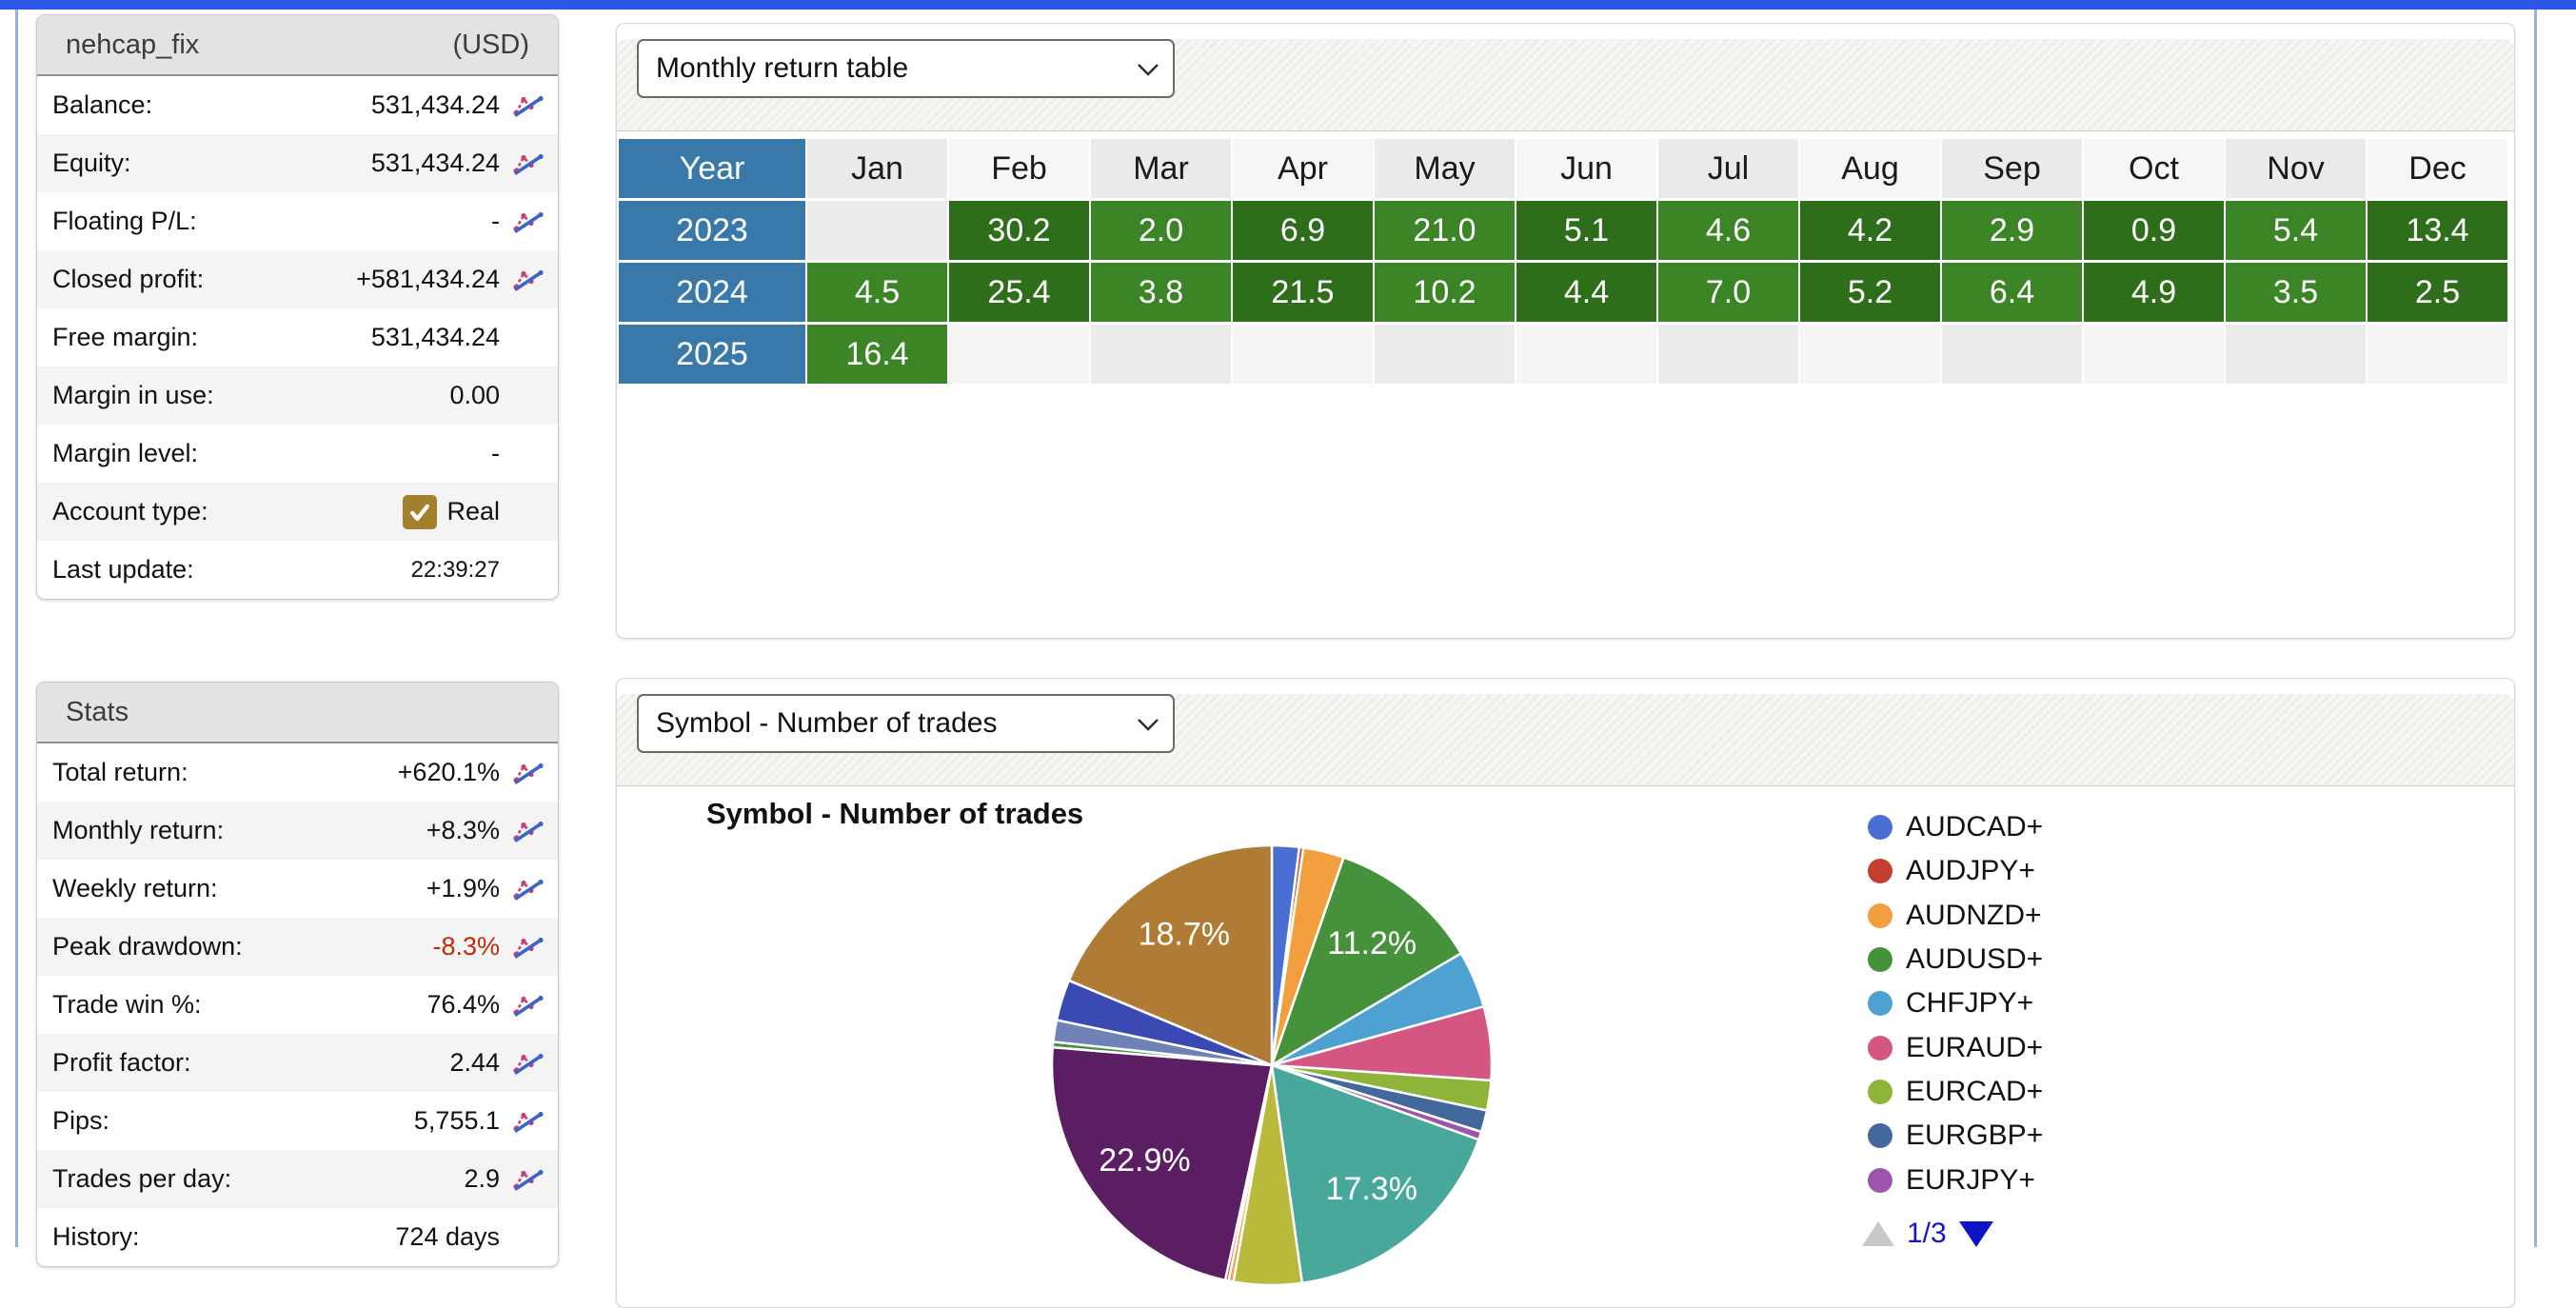 This screenshot has width=2576, height=1308. What do you see at coordinates (712, 168) in the screenshot?
I see `table-header-year: Year` at bounding box center [712, 168].